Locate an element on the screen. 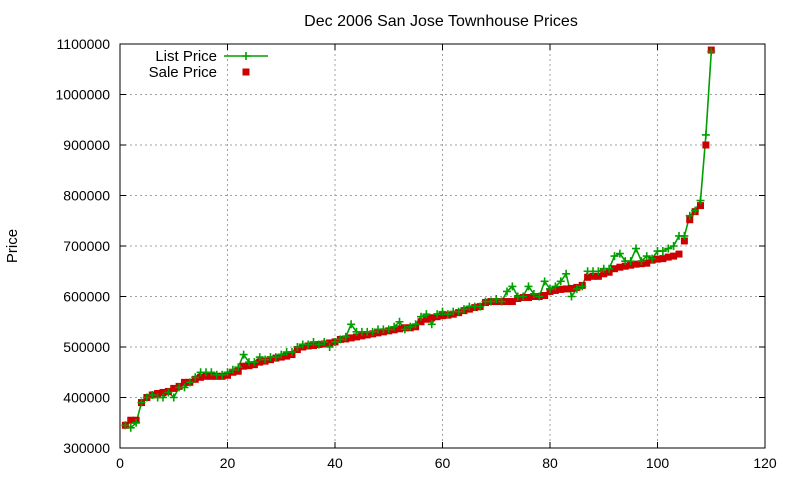 This screenshot has height=480, width=800. x-tick-label: 100 is located at coordinates (658, 463).